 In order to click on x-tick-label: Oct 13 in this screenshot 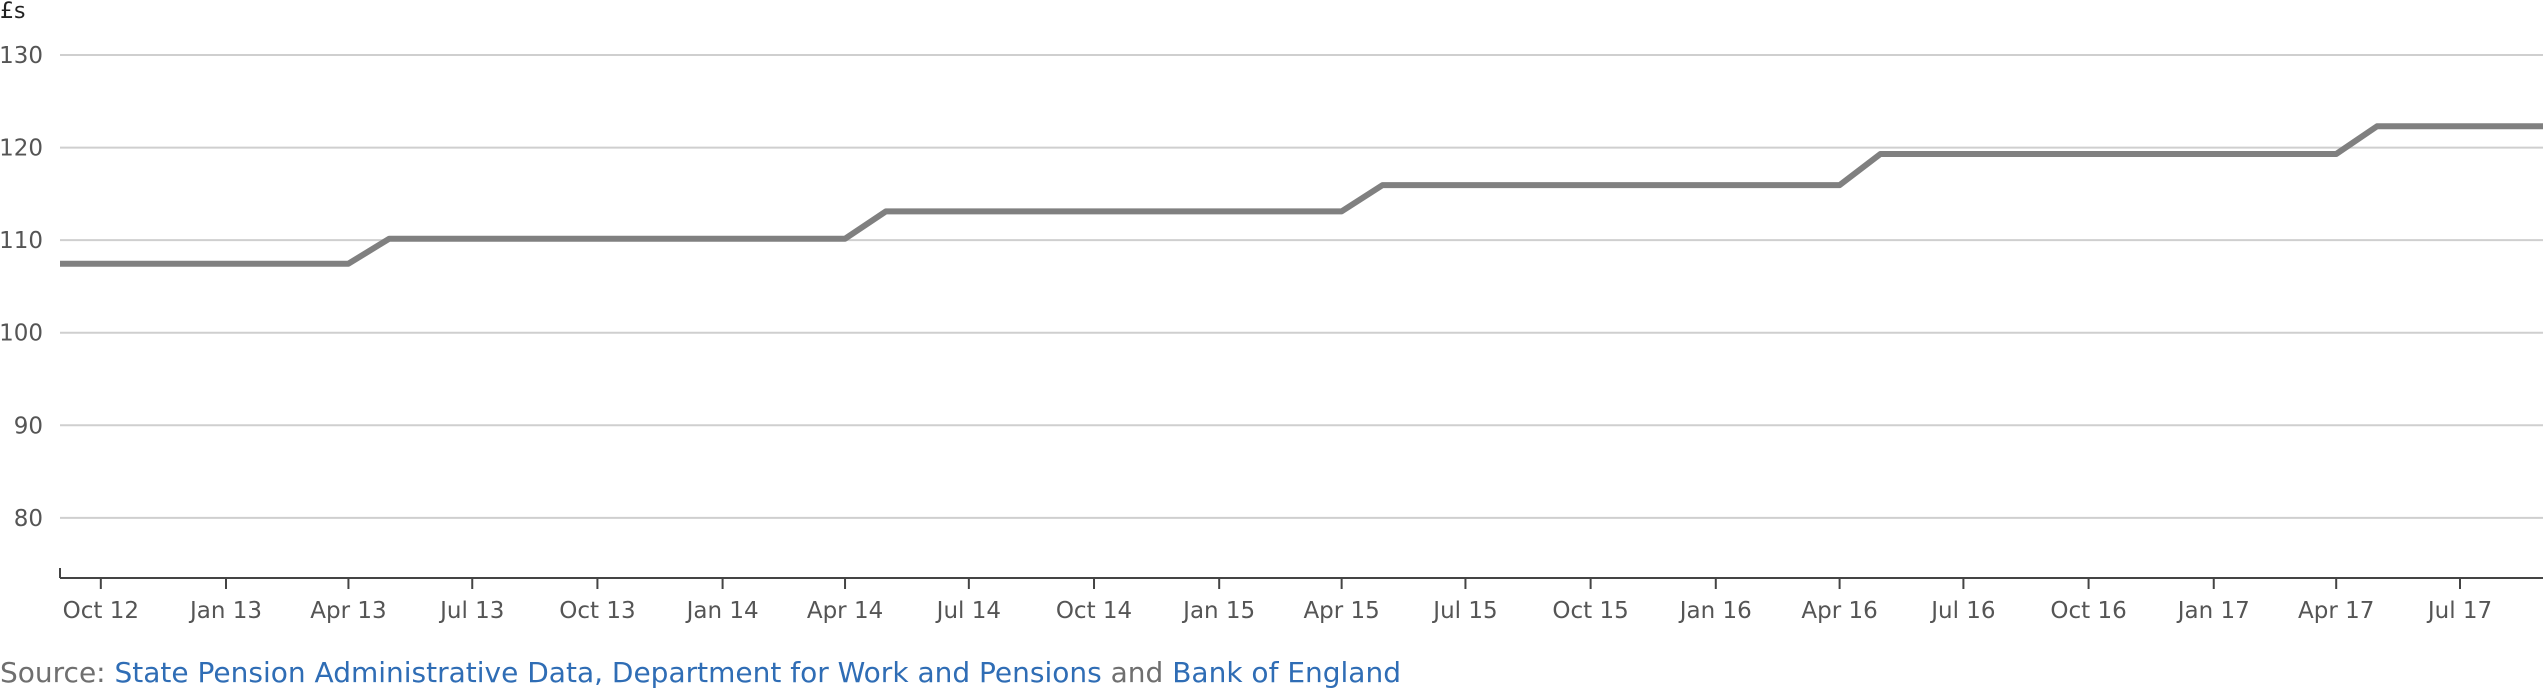, I will do `click(597, 611)`.